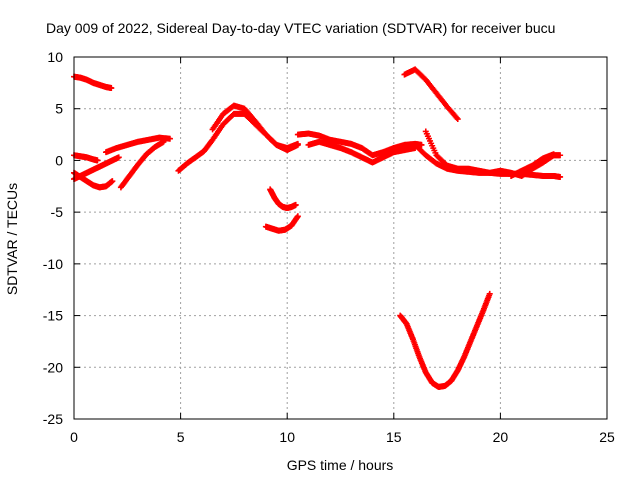 The width and height of the screenshot is (640, 480). Describe the element at coordinates (74, 437) in the screenshot. I see `x-tick-label: 0` at that location.